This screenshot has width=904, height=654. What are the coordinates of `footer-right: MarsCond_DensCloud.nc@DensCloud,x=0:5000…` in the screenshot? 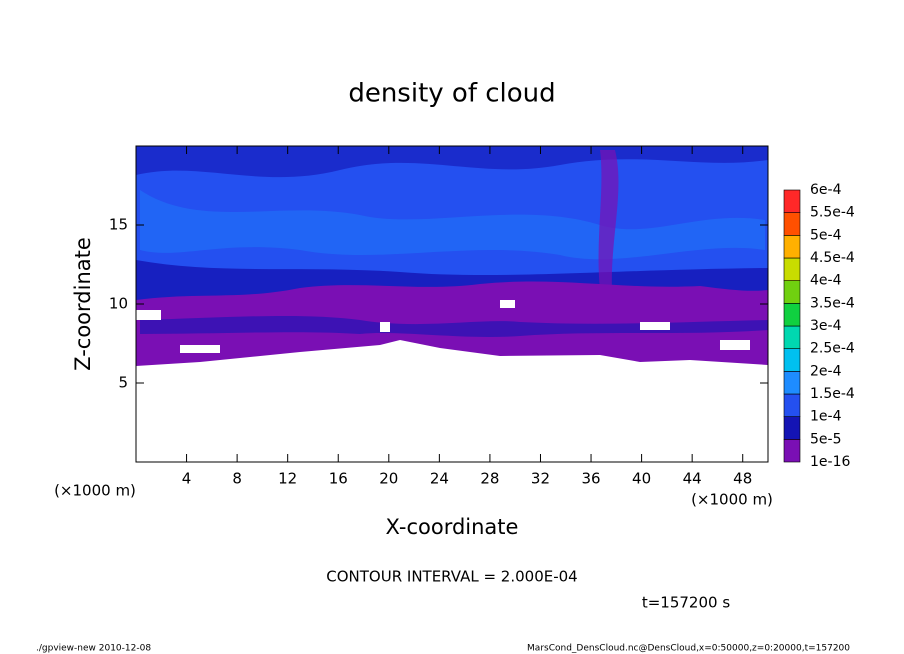 It's located at (688, 649).